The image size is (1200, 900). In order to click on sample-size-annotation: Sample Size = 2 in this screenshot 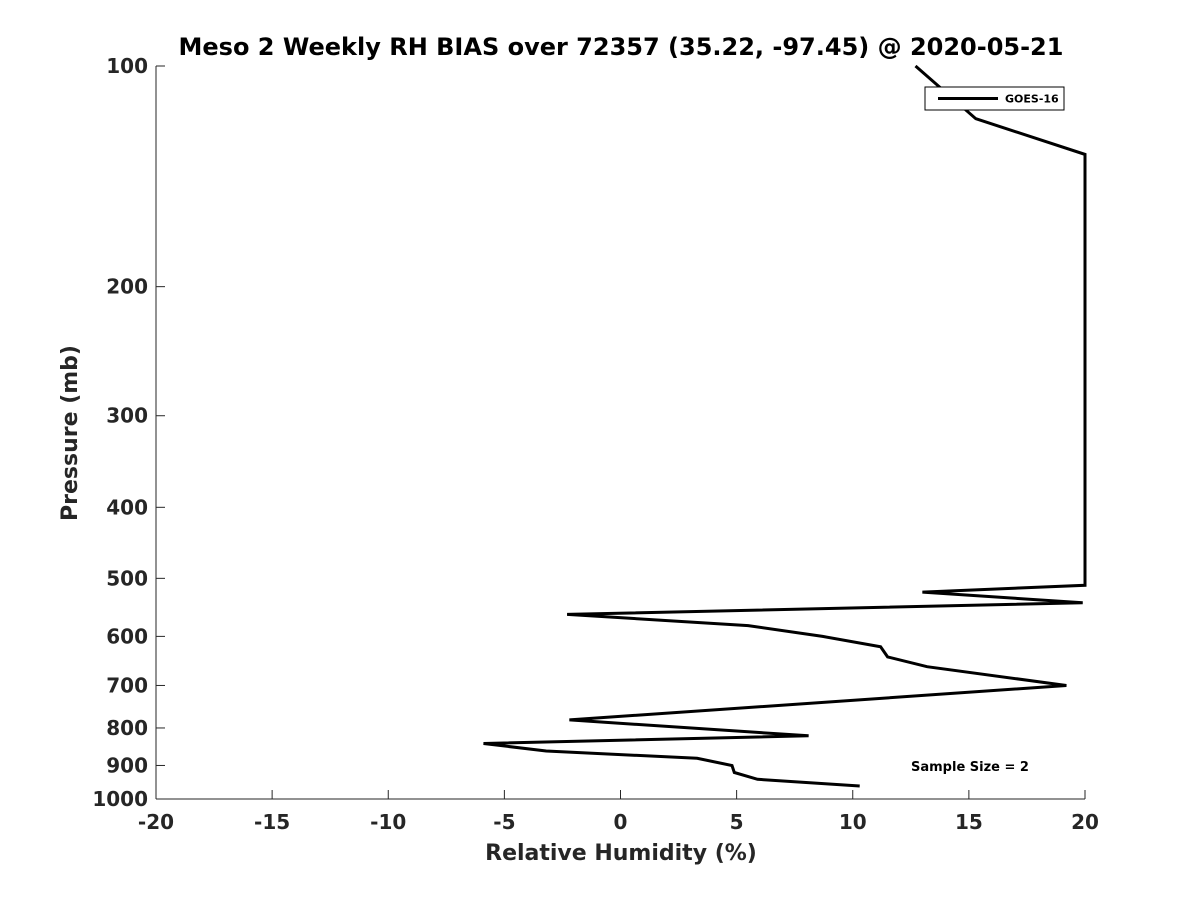, I will do `click(970, 767)`.